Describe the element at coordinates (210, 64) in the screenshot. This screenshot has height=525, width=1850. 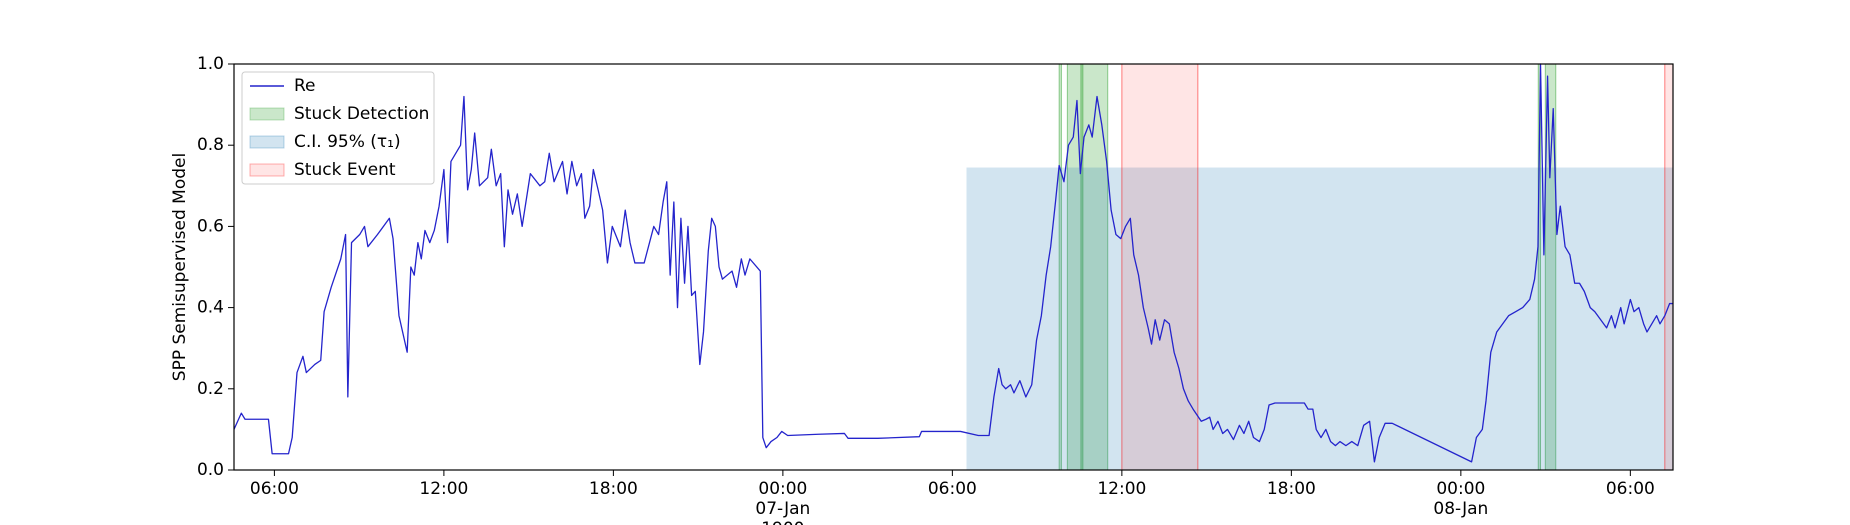
I see `y-tick-label: 1.0` at that location.